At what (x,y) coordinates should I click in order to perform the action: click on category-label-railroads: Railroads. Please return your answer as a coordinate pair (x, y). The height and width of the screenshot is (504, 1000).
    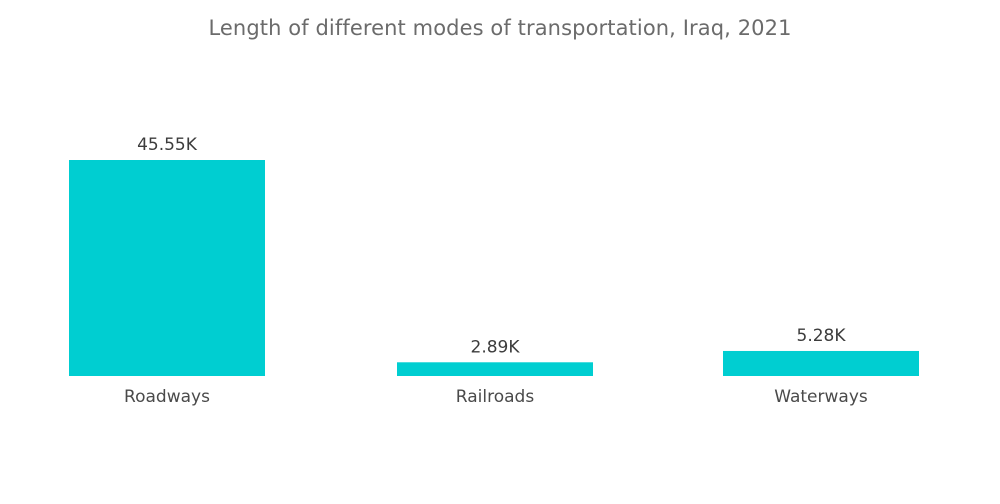
    Looking at the image, I should click on (495, 397).